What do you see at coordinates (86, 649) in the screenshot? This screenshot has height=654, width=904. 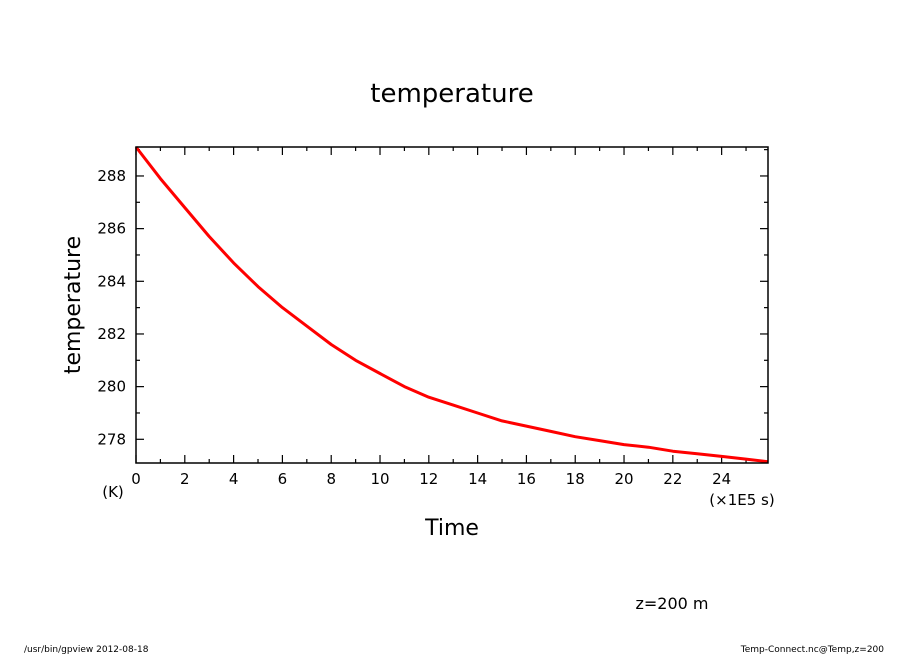 I see `footer-left: /usr/bin/gpview 2012-08-18` at bounding box center [86, 649].